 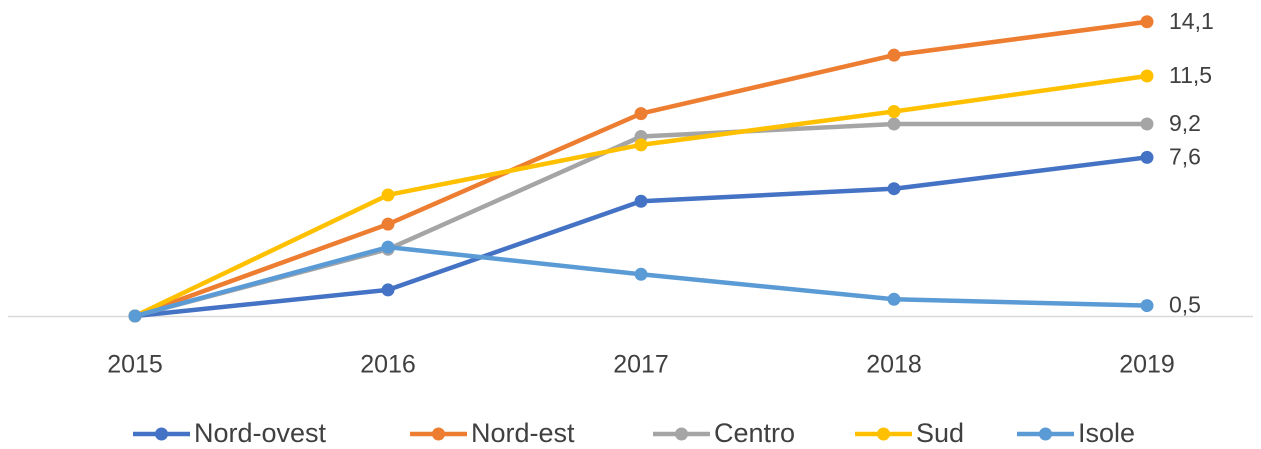 What do you see at coordinates (1185, 156) in the screenshot?
I see `data-label: 7,6` at bounding box center [1185, 156].